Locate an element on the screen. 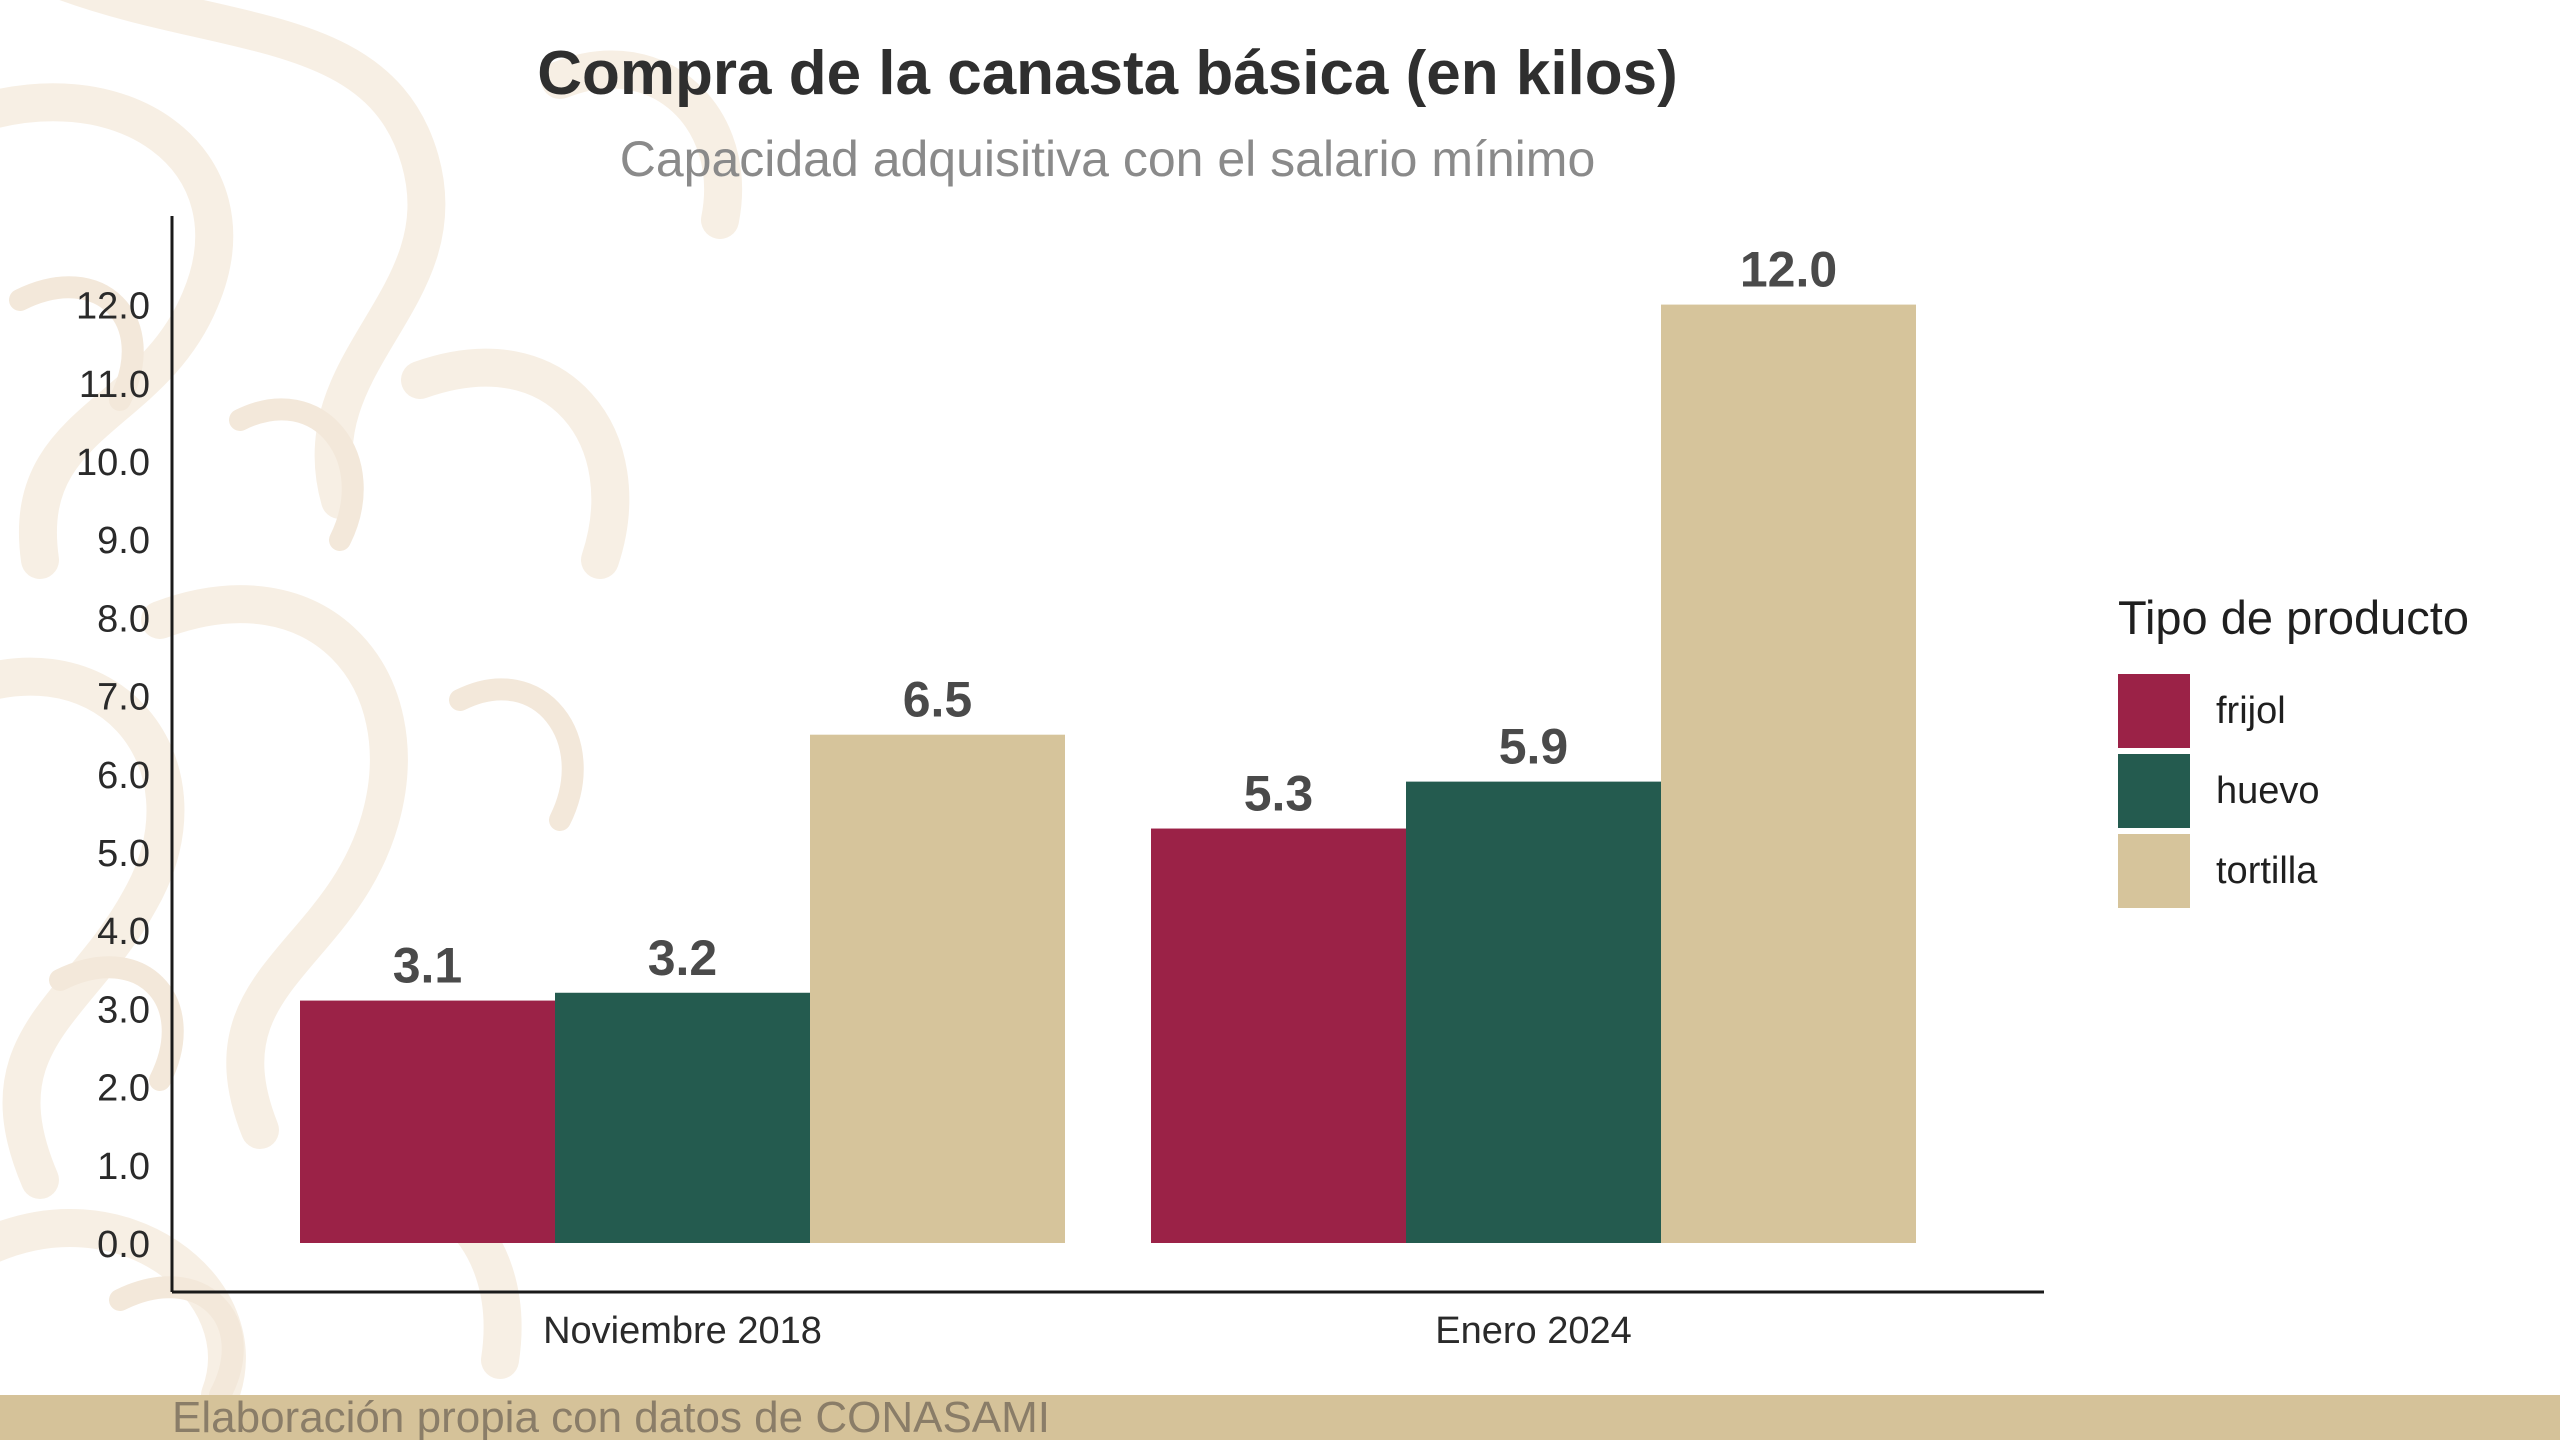 The image size is (2560, 1440). y-tick-label: 12.0 is located at coordinates (113, 307).